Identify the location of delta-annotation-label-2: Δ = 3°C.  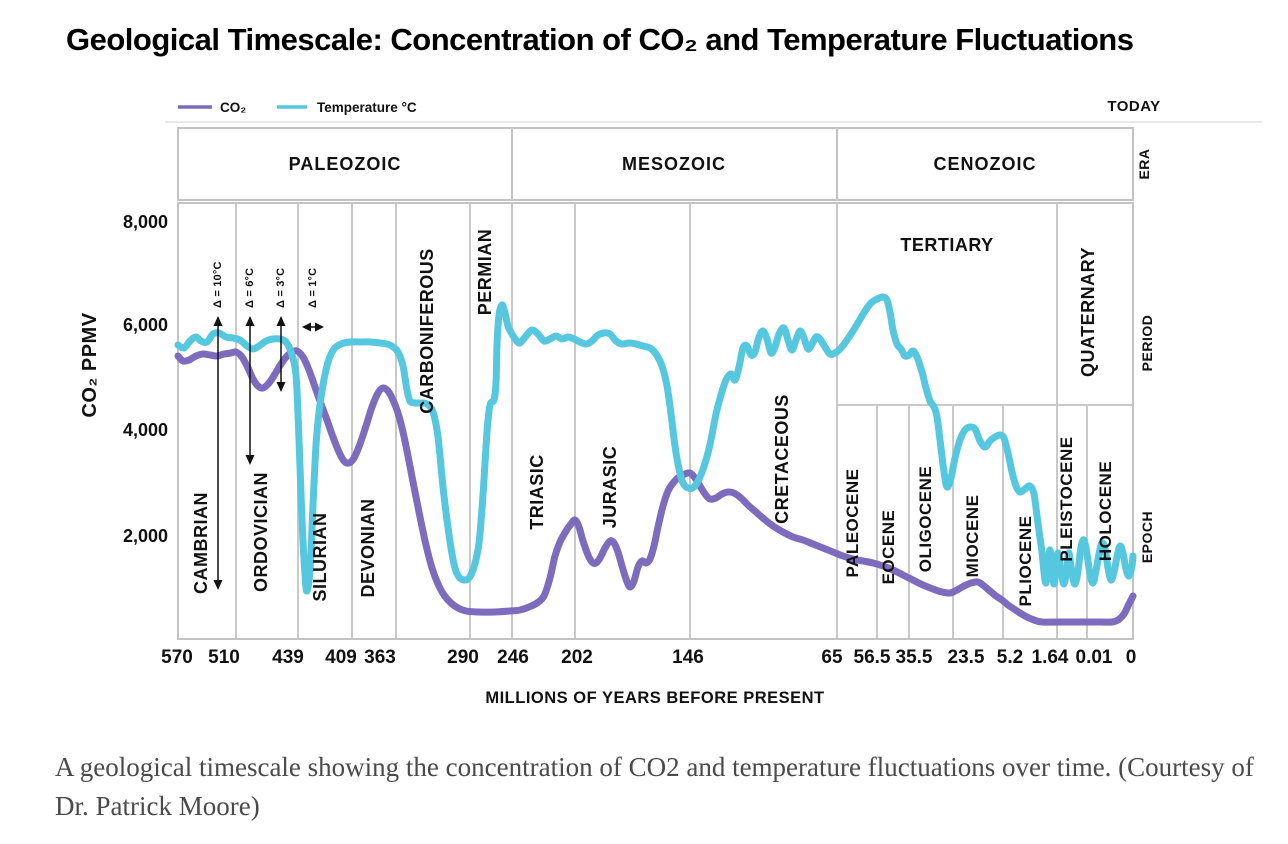
(281, 288).